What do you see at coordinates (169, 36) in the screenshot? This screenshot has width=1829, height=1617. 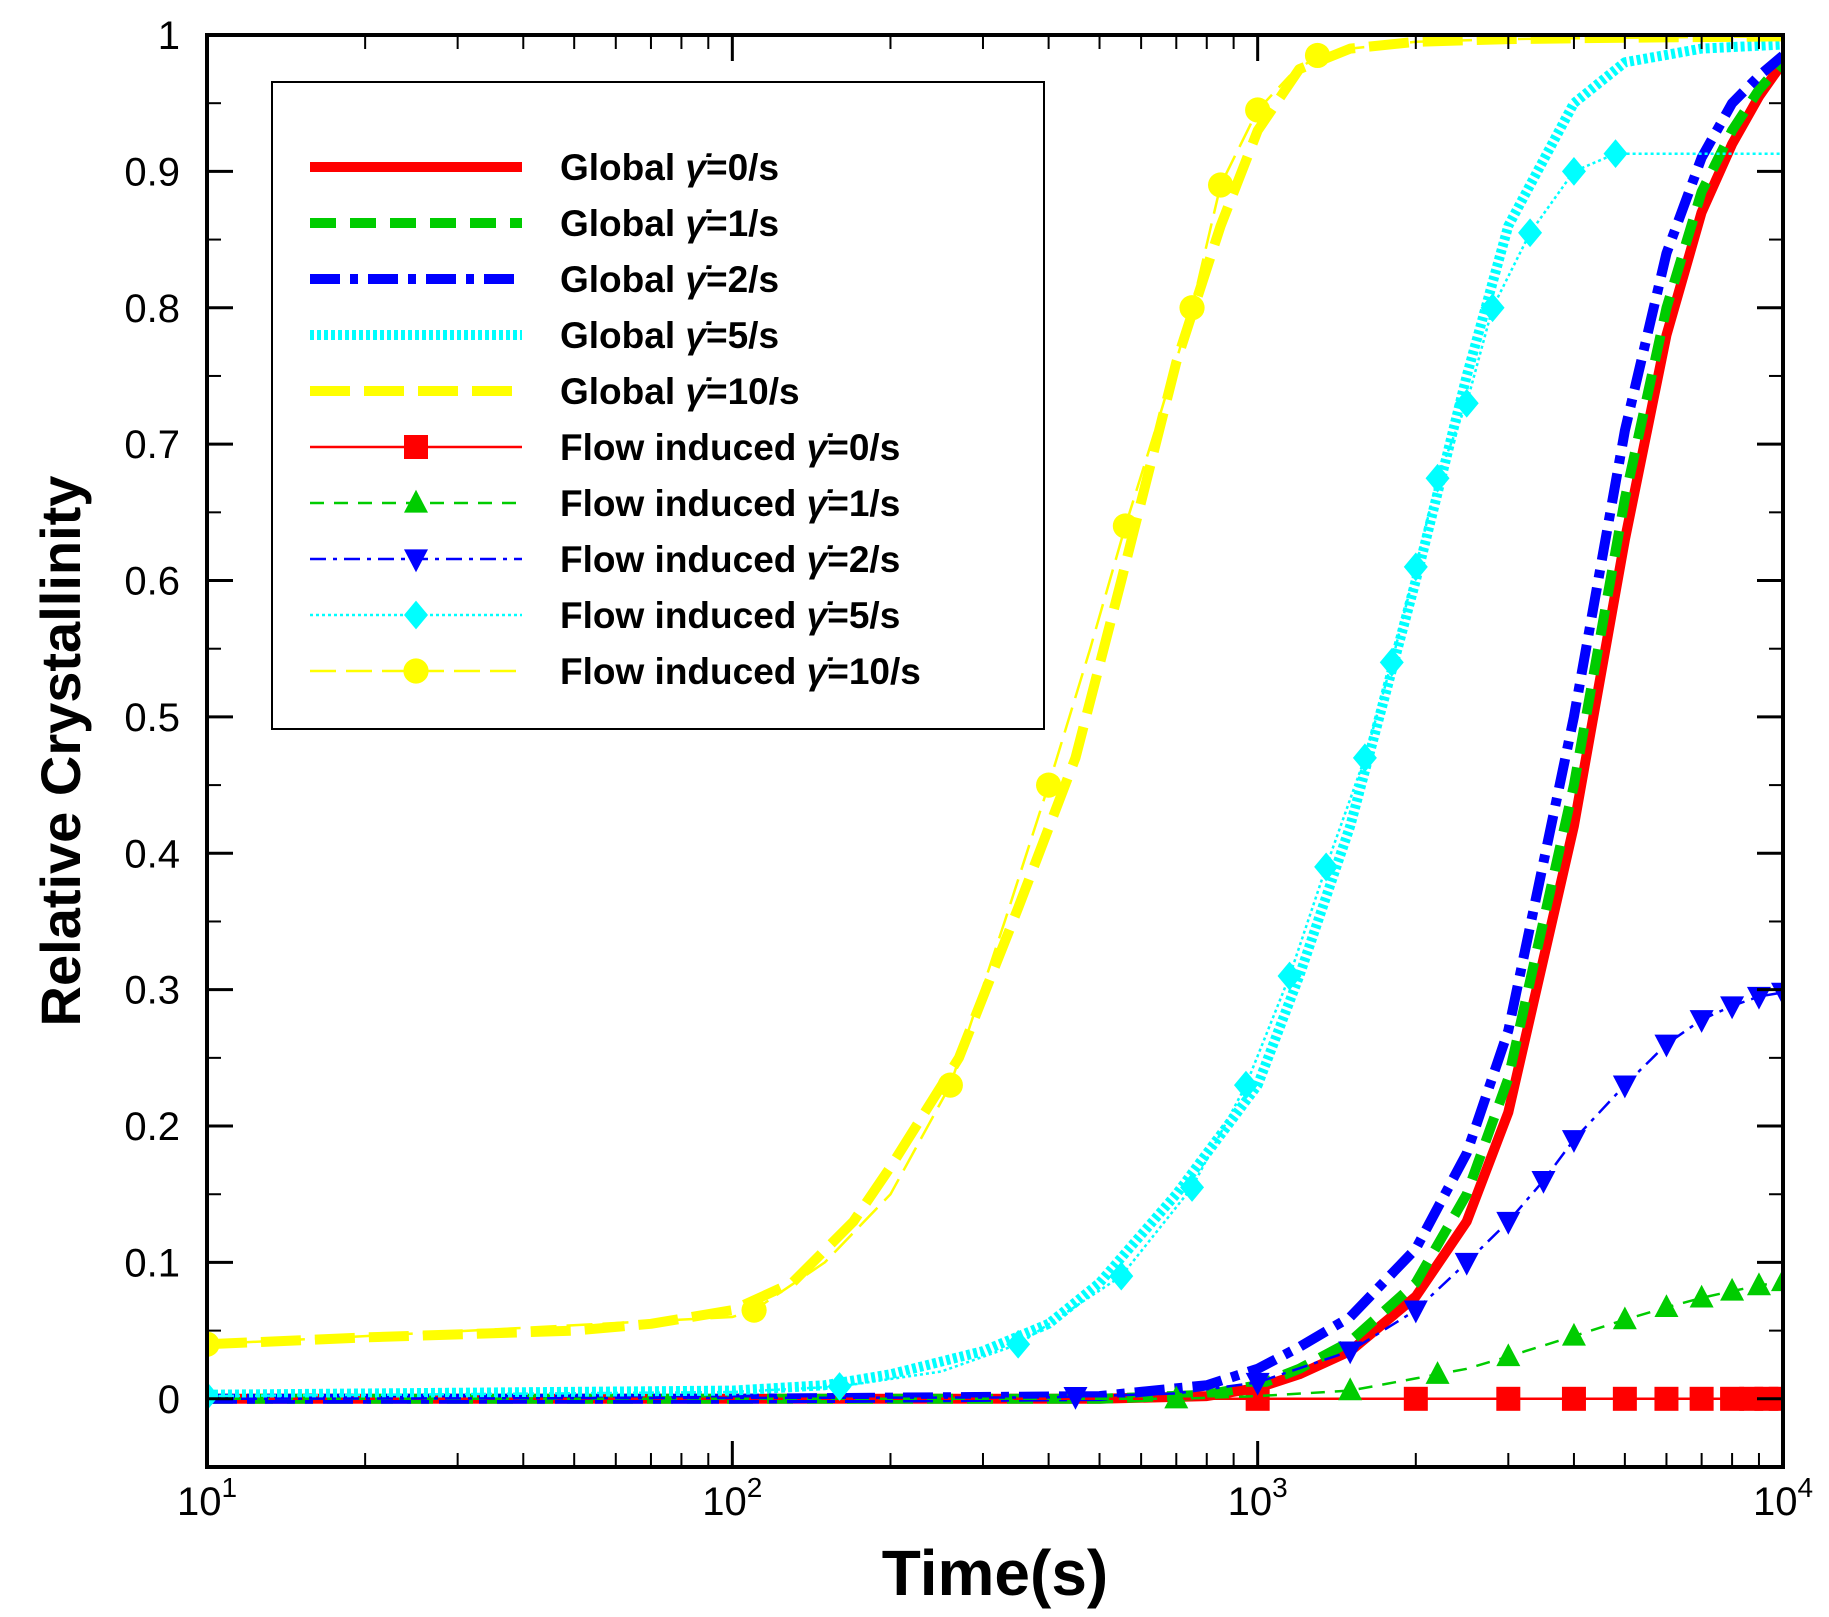 I see `y-tick-label: 1` at bounding box center [169, 36].